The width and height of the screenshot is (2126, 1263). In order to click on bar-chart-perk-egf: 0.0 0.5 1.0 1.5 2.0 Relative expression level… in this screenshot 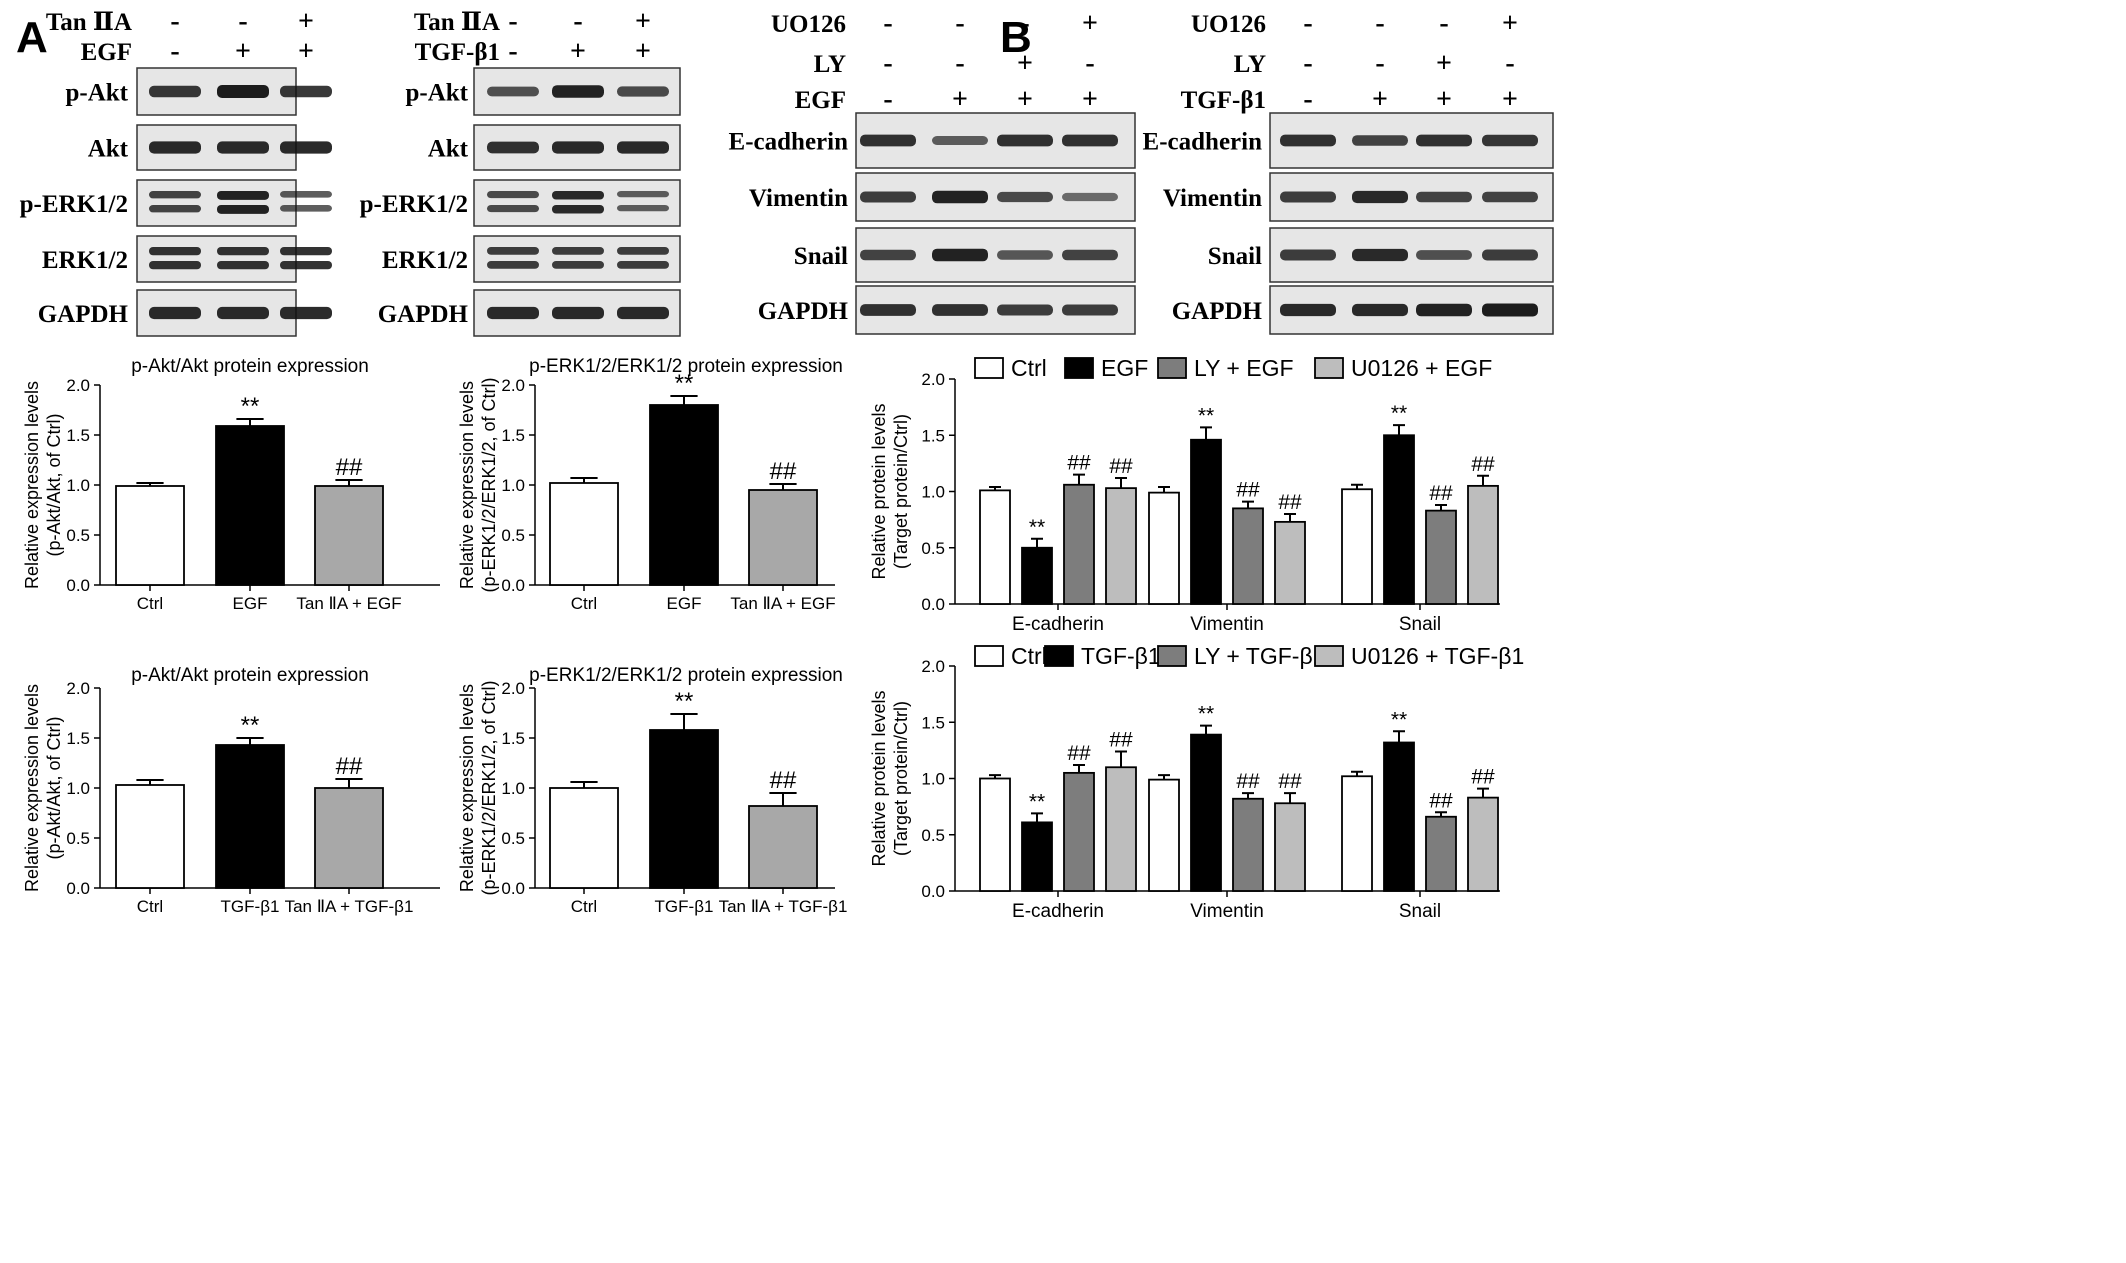, I will do `click(650, 484)`.